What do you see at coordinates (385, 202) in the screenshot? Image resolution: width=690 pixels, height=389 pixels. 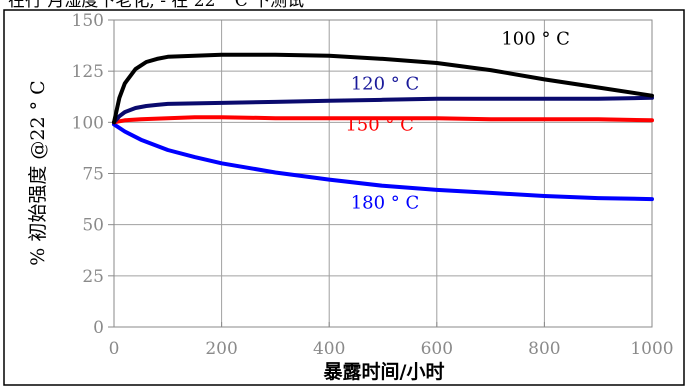 I see `series-label: 180 ° C` at bounding box center [385, 202].